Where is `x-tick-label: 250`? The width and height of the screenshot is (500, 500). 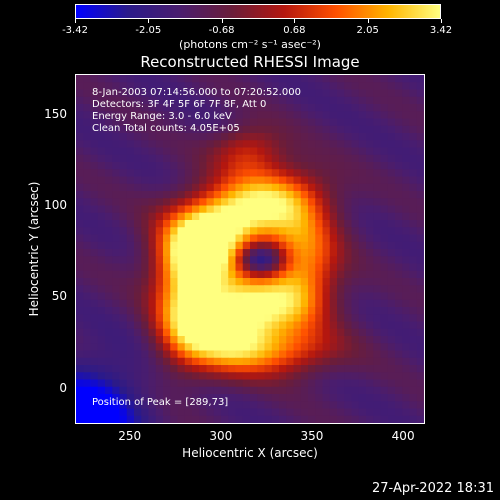 x-tick-label: 250 is located at coordinates (130, 436).